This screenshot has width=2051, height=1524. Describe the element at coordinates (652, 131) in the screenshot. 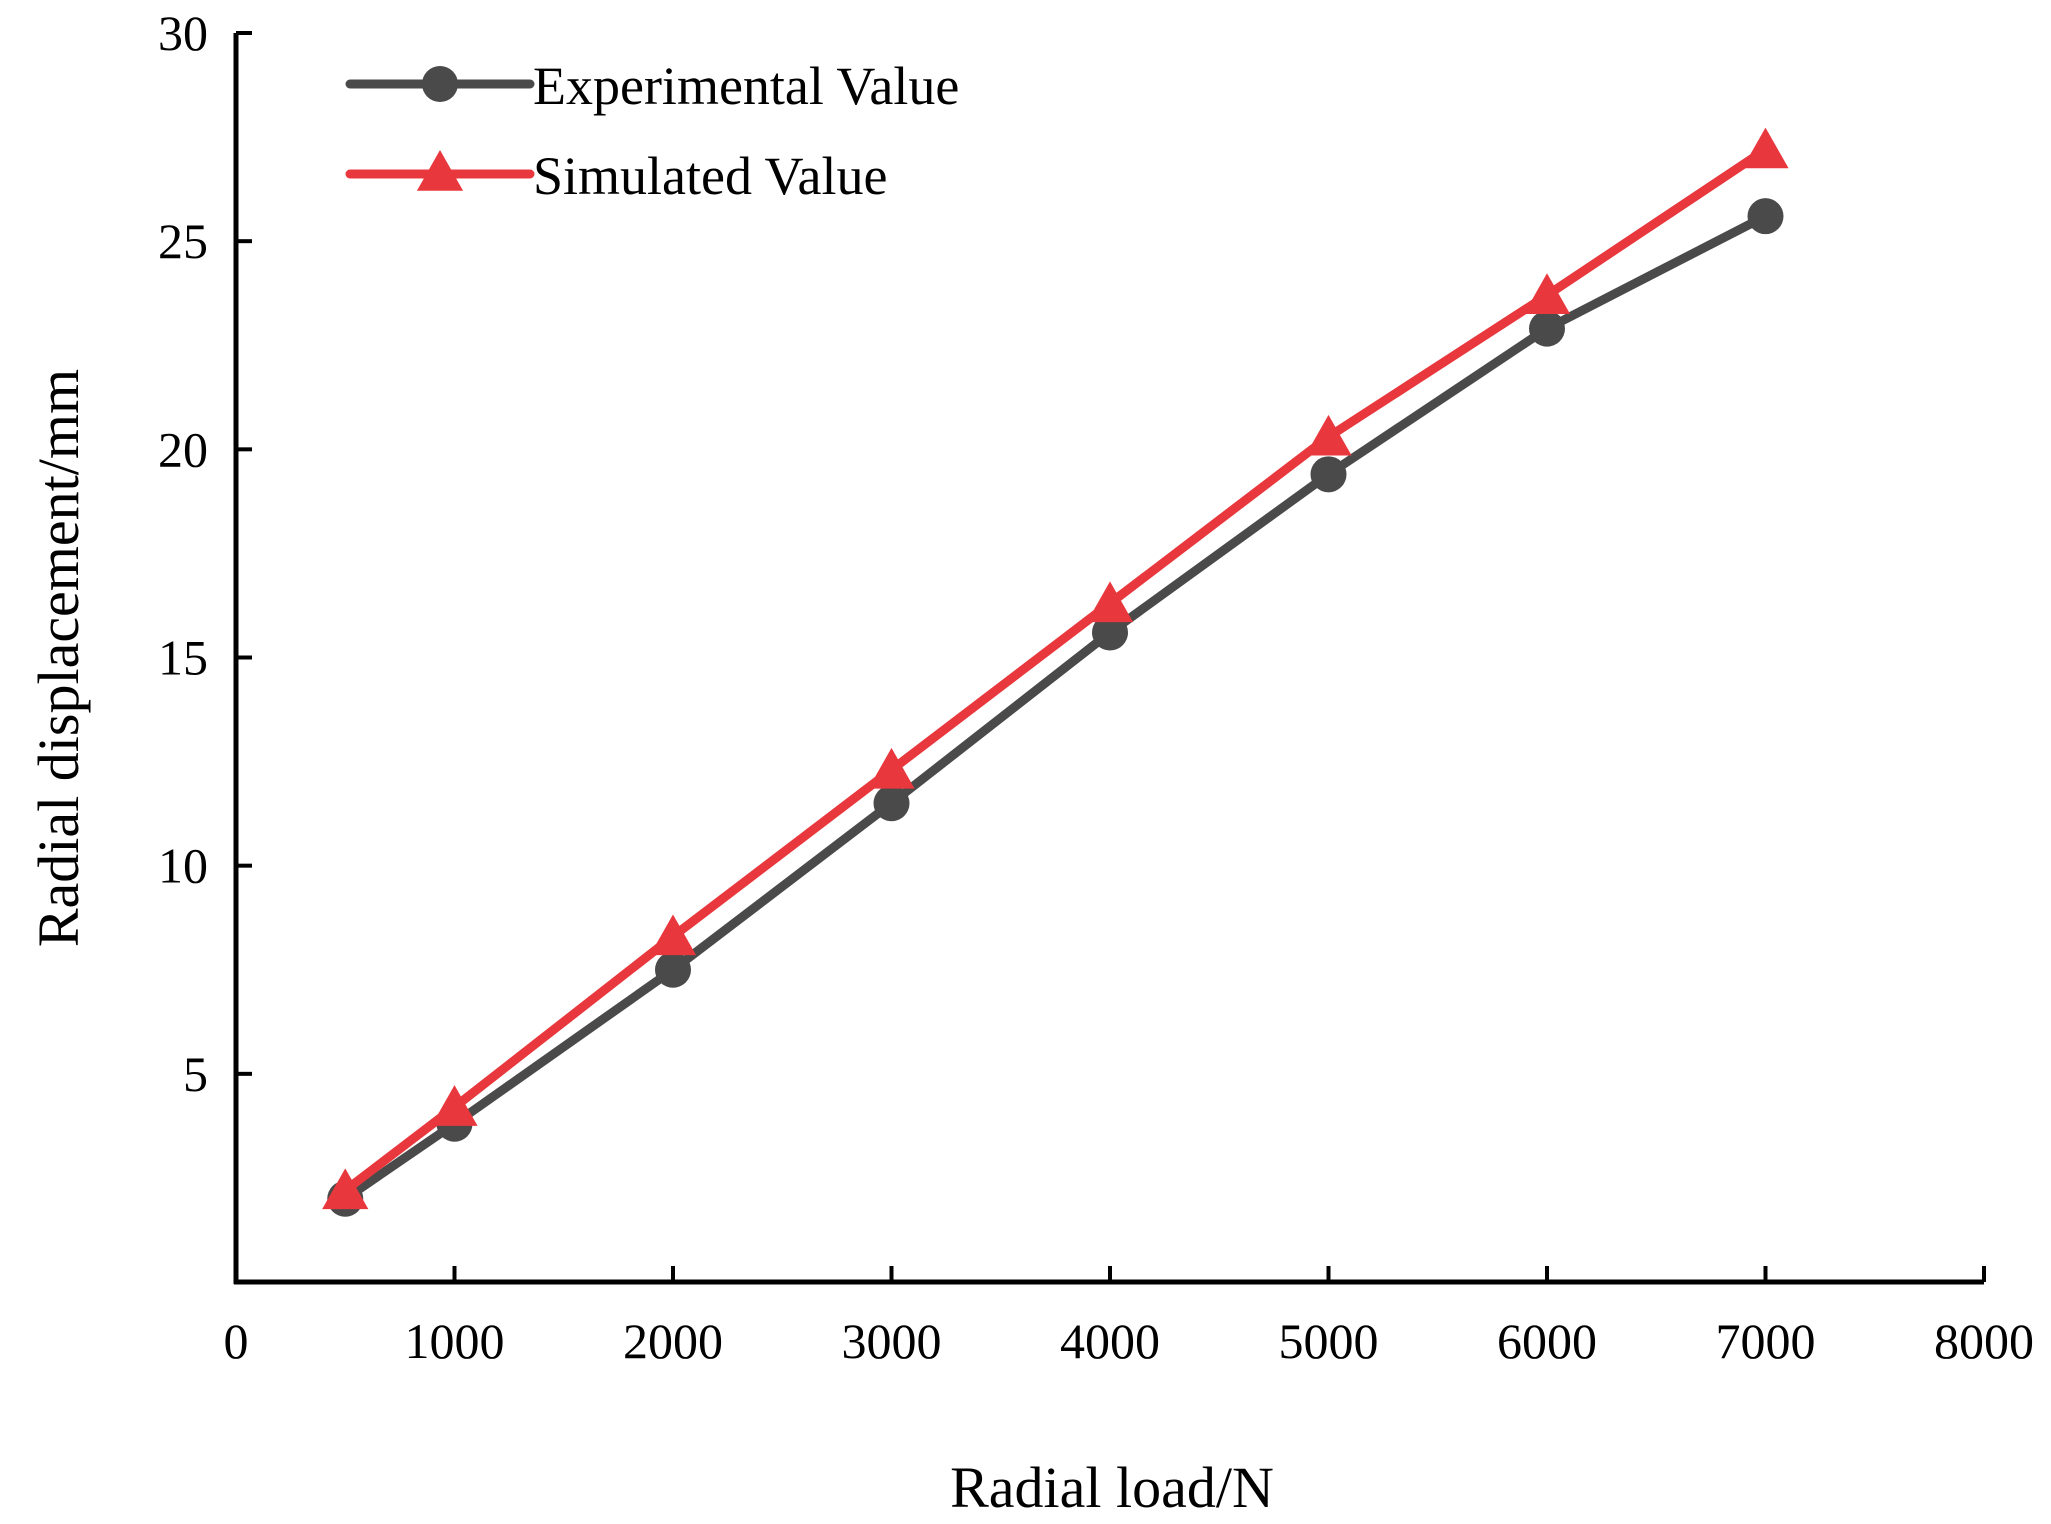

I see `legend: Experimental Value Simulated Value` at that location.